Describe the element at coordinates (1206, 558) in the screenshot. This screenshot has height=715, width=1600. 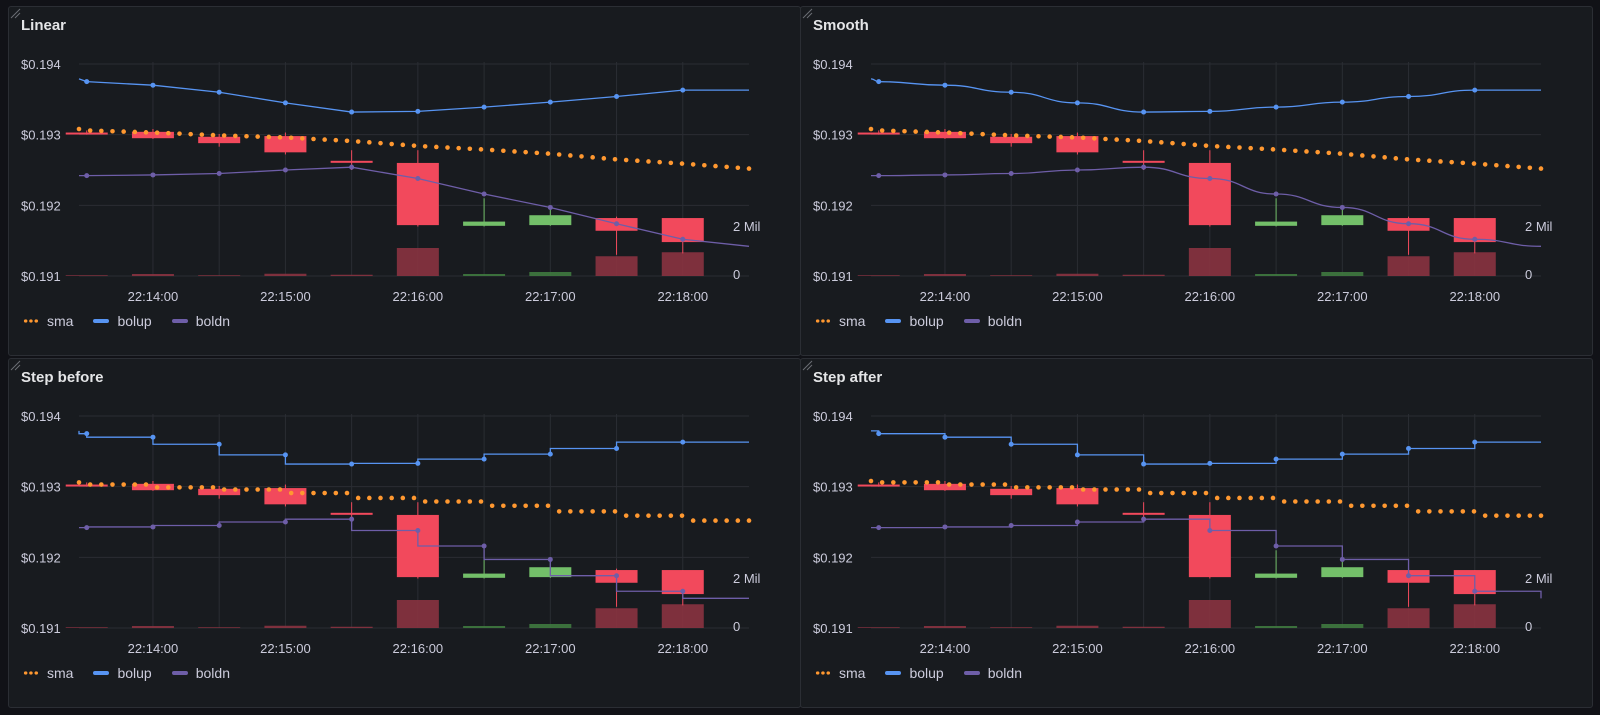
I see `boldn-line` at that location.